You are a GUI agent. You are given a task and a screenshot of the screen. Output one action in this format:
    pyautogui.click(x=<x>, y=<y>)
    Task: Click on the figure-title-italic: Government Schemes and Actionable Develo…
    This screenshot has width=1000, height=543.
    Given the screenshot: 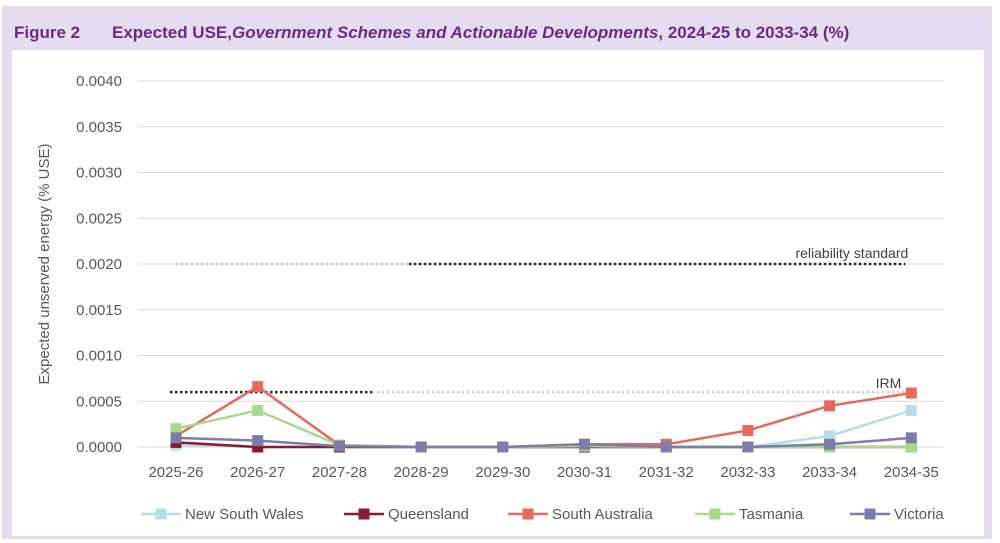 What is the action you would take?
    pyautogui.click(x=445, y=32)
    